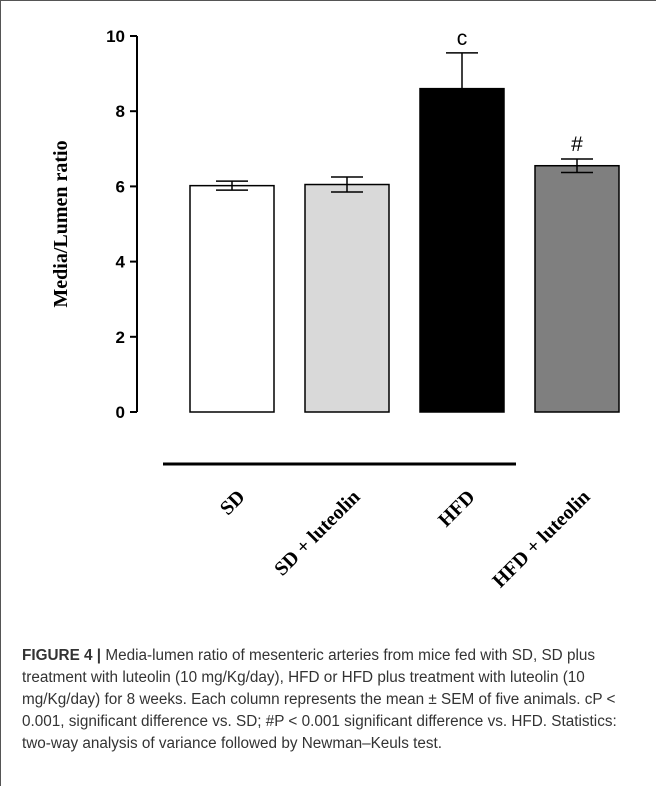 This screenshot has height=787, width=657. Describe the element at coordinates (317, 533) in the screenshot. I see `x-tick-label: SD + luteolin` at that location.